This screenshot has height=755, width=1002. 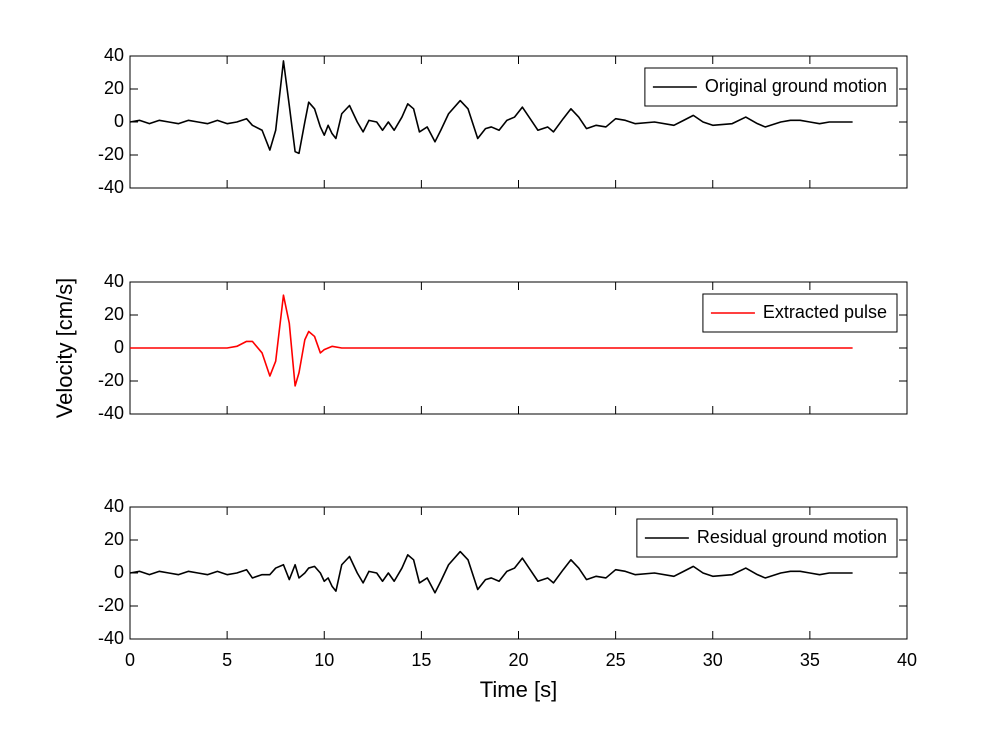 I want to click on x-tick-label: 20, so click(x=518, y=660).